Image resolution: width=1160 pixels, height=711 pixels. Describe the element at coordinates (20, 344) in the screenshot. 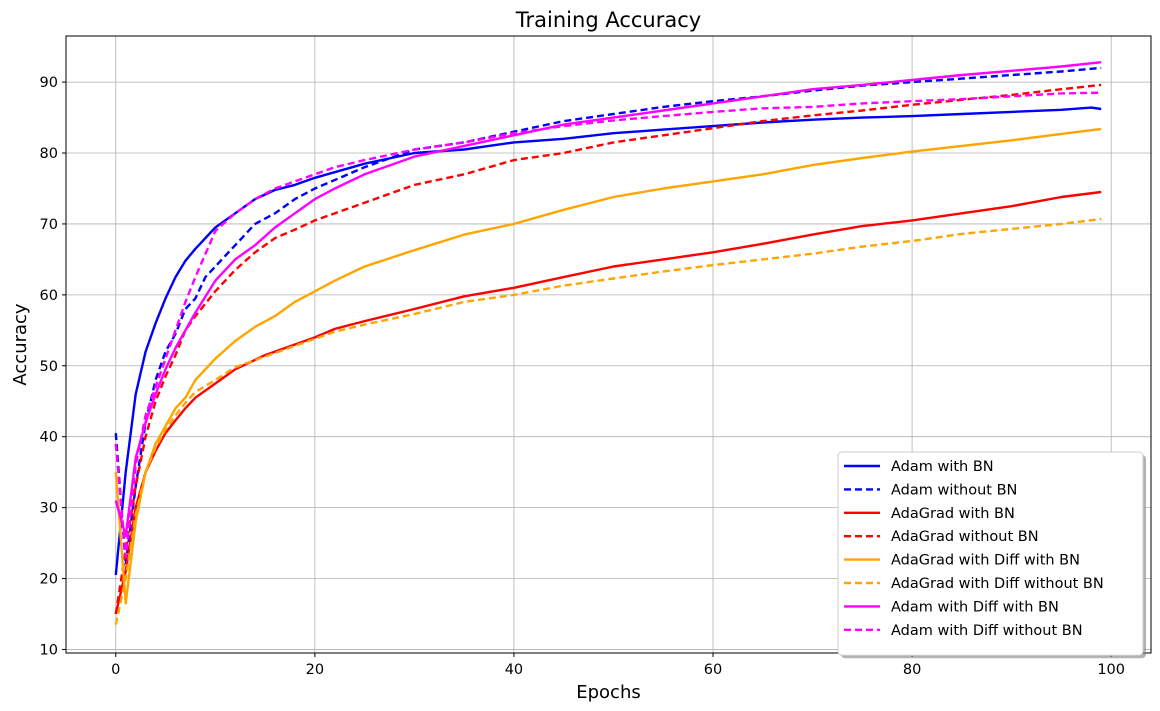

I see `y-axis-label: Accuracy` at that location.